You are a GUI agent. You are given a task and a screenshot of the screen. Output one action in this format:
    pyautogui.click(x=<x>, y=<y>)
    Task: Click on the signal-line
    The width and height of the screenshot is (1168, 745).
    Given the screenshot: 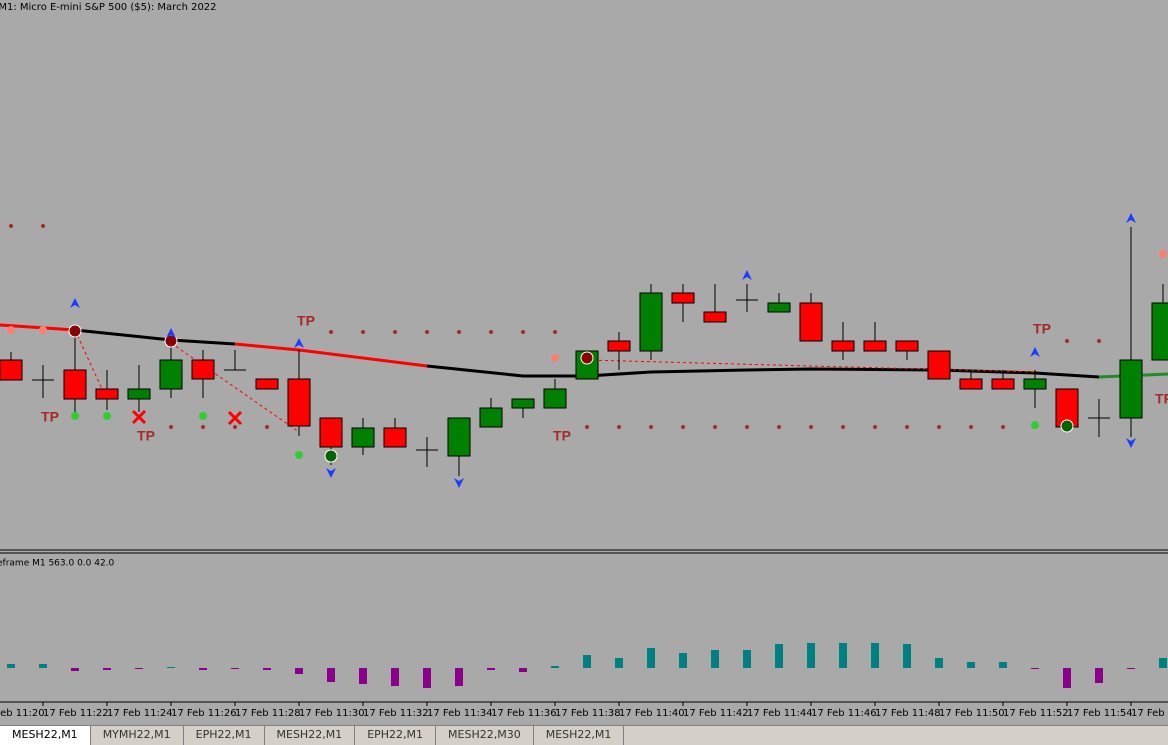 What is the action you would take?
    pyautogui.click(x=91, y=365)
    